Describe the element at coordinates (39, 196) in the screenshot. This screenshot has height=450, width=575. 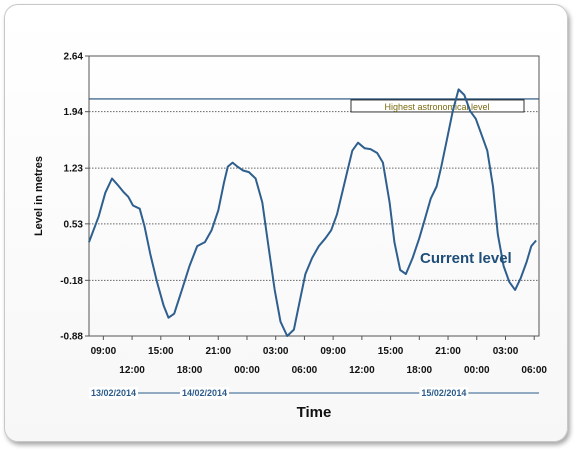
I see `y-axis-title: Level in metres` at that location.